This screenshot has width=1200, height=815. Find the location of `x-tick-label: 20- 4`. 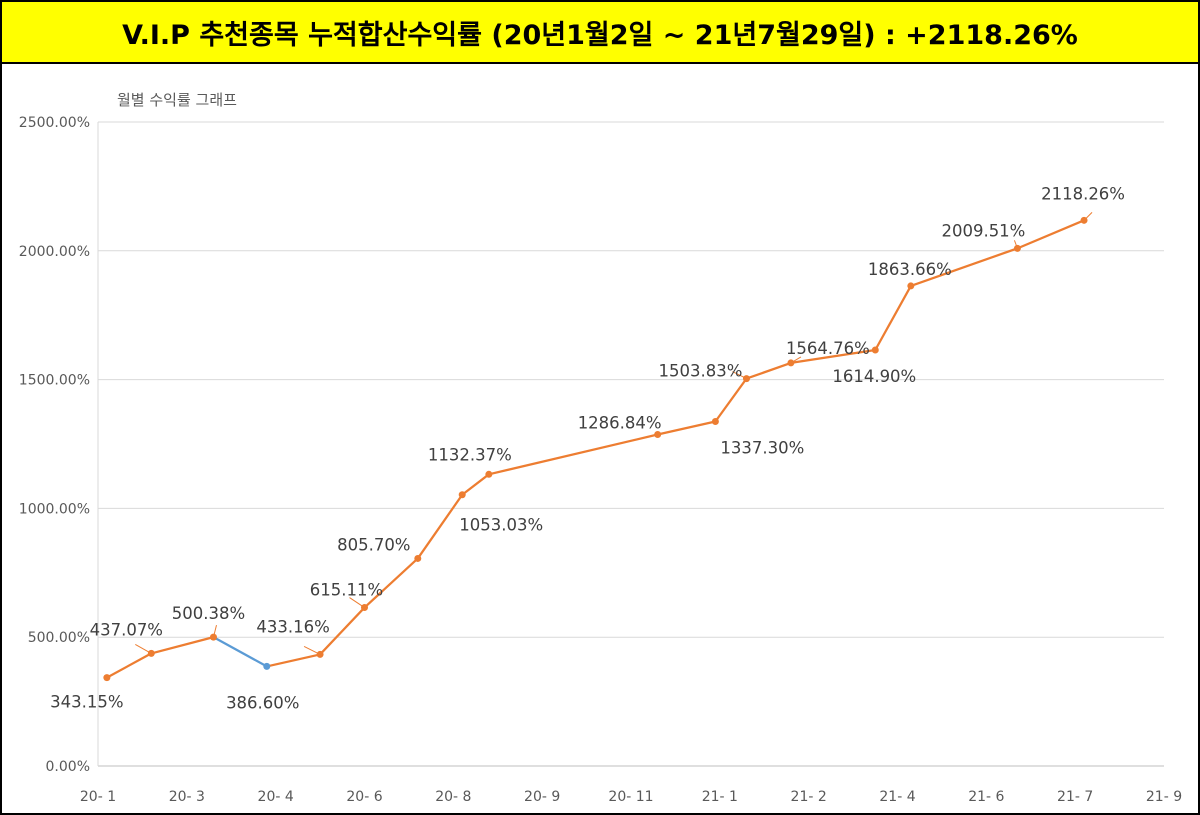

x-tick-label: 20- 4 is located at coordinates (276, 797).